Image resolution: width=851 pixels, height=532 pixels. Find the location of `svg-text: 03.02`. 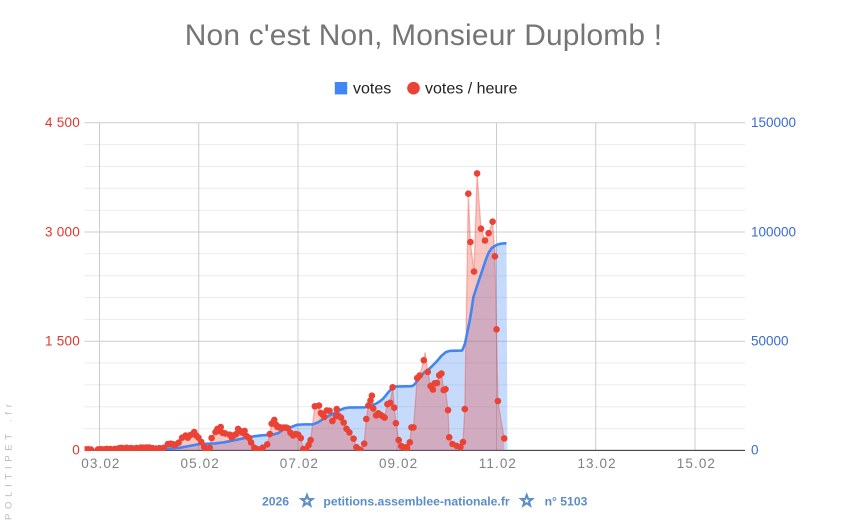

svg-text: 03.02 is located at coordinates (100, 463).